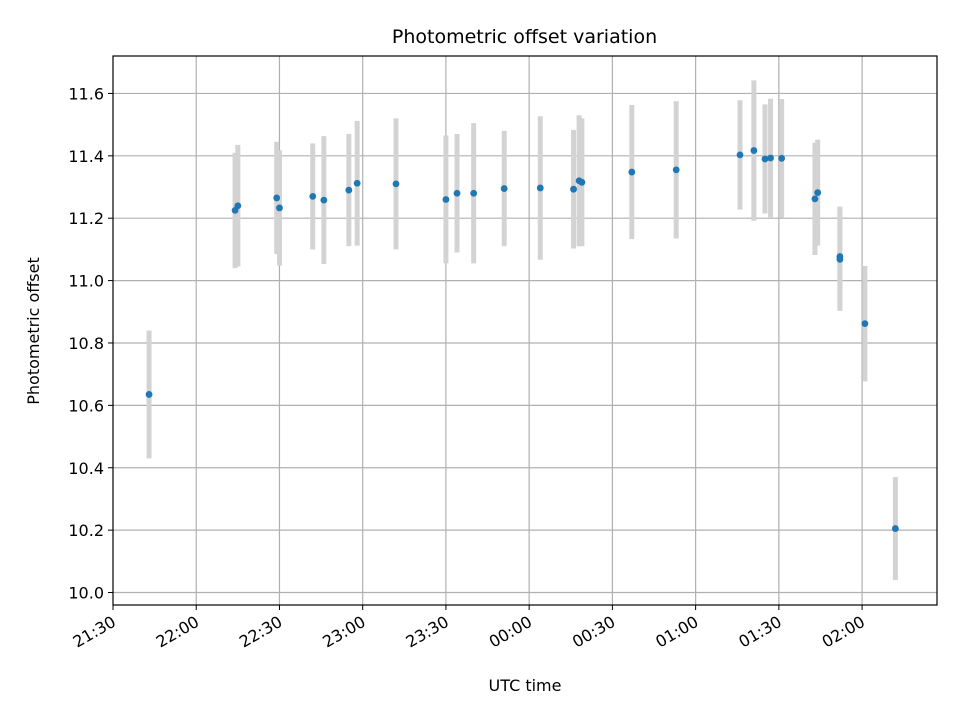 This screenshot has height=720, width=960. Describe the element at coordinates (525, 685) in the screenshot. I see `x-axis-label: UTC time` at that location.